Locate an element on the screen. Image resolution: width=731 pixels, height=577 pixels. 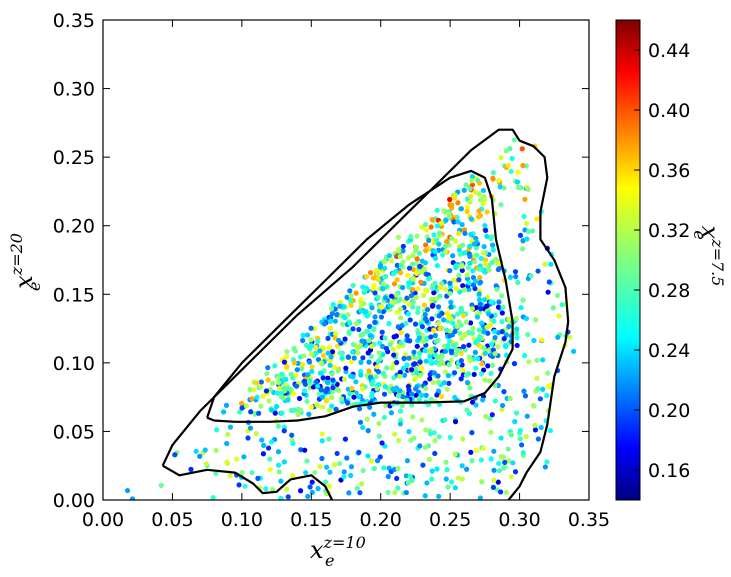
y-tick-label: 0.15 is located at coordinates (74, 295).